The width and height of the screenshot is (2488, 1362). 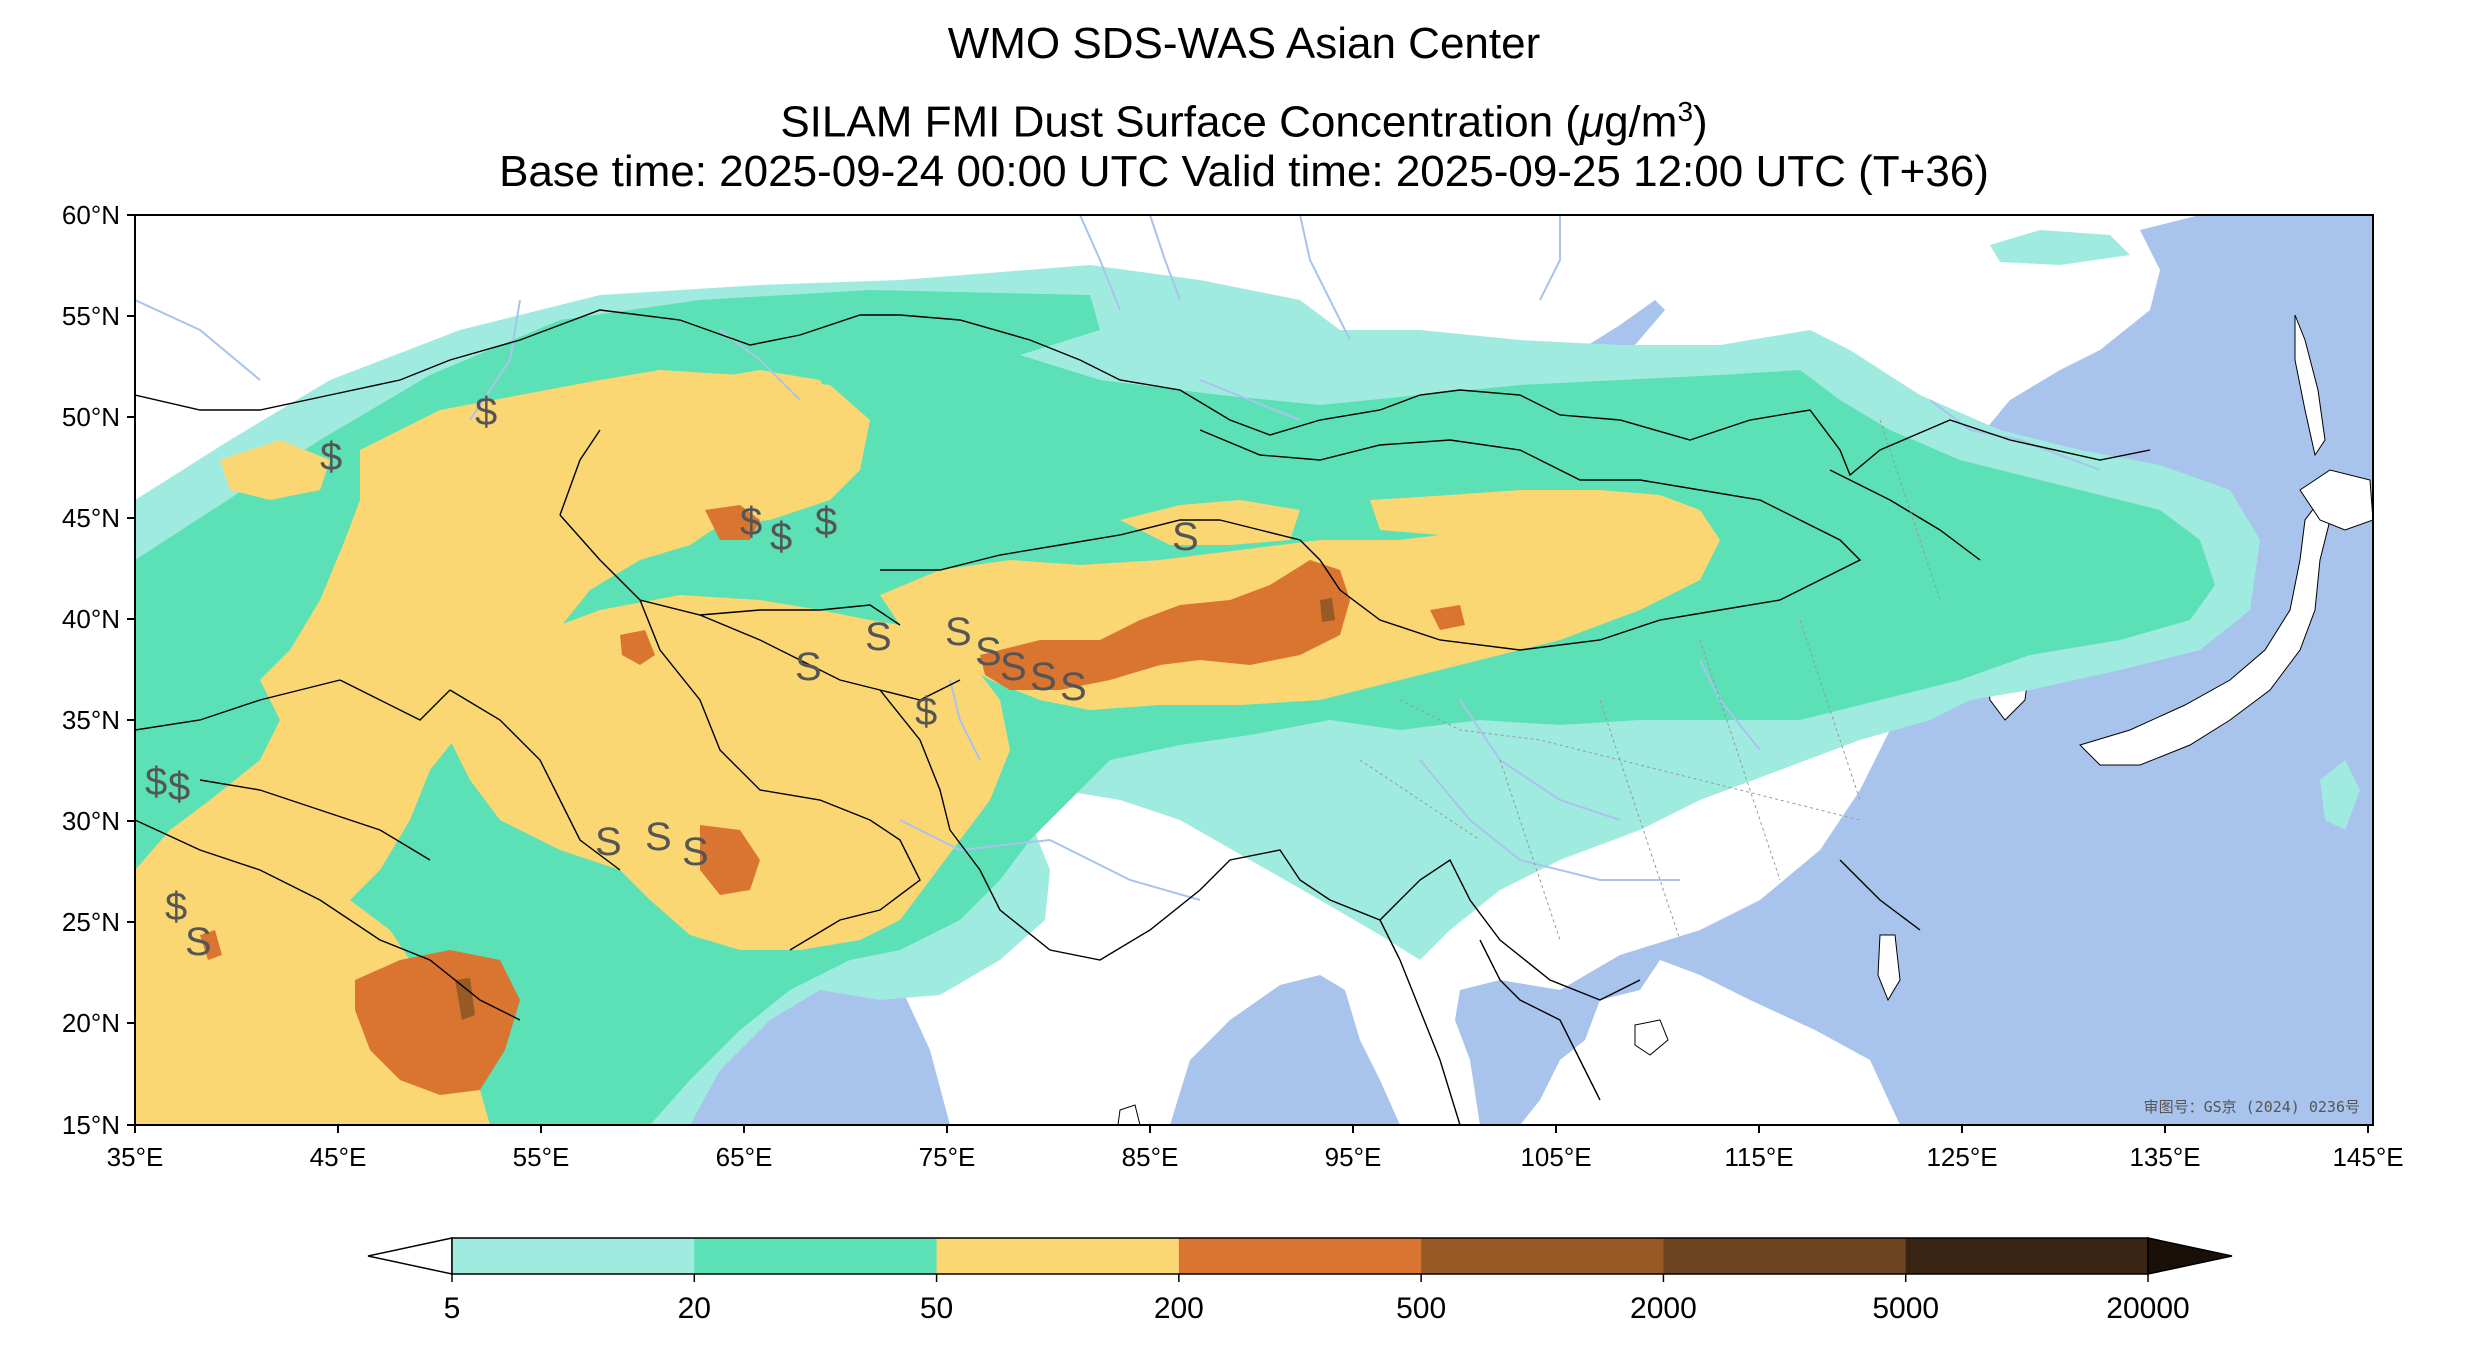 I want to click on sea-of-okhotsk, so click(x=2294, y=352).